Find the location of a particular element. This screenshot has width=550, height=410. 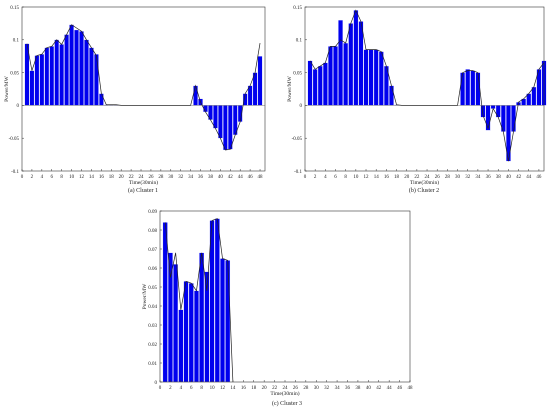

x-tick-label: 8 is located at coordinates (61, 177).